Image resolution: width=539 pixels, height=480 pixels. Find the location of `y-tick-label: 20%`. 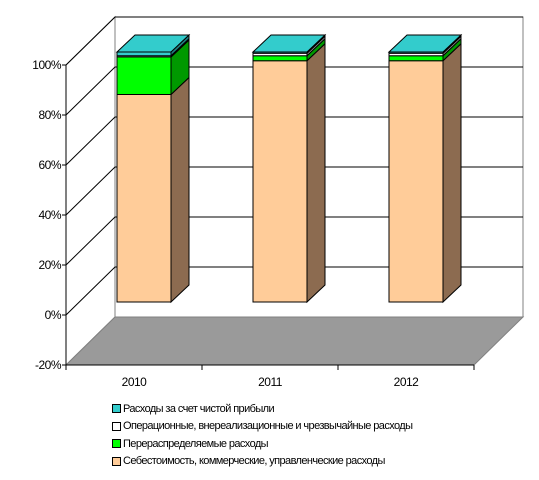

y-tick-label: 20% is located at coordinates (49, 265).